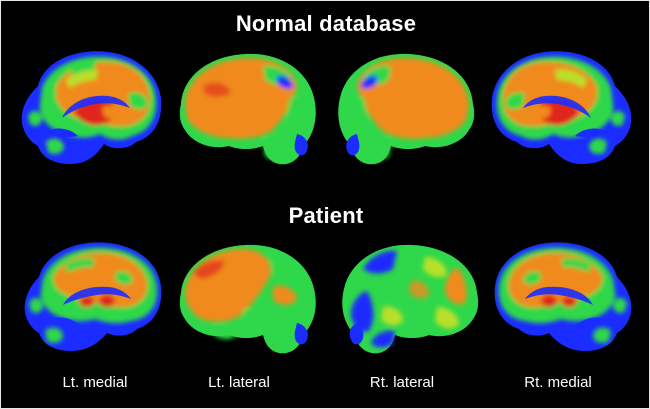 Image resolution: width=650 pixels, height=409 pixels. Describe the element at coordinates (558, 382) in the screenshot. I see `view-label-rt-medial: Rt. medial` at that location.